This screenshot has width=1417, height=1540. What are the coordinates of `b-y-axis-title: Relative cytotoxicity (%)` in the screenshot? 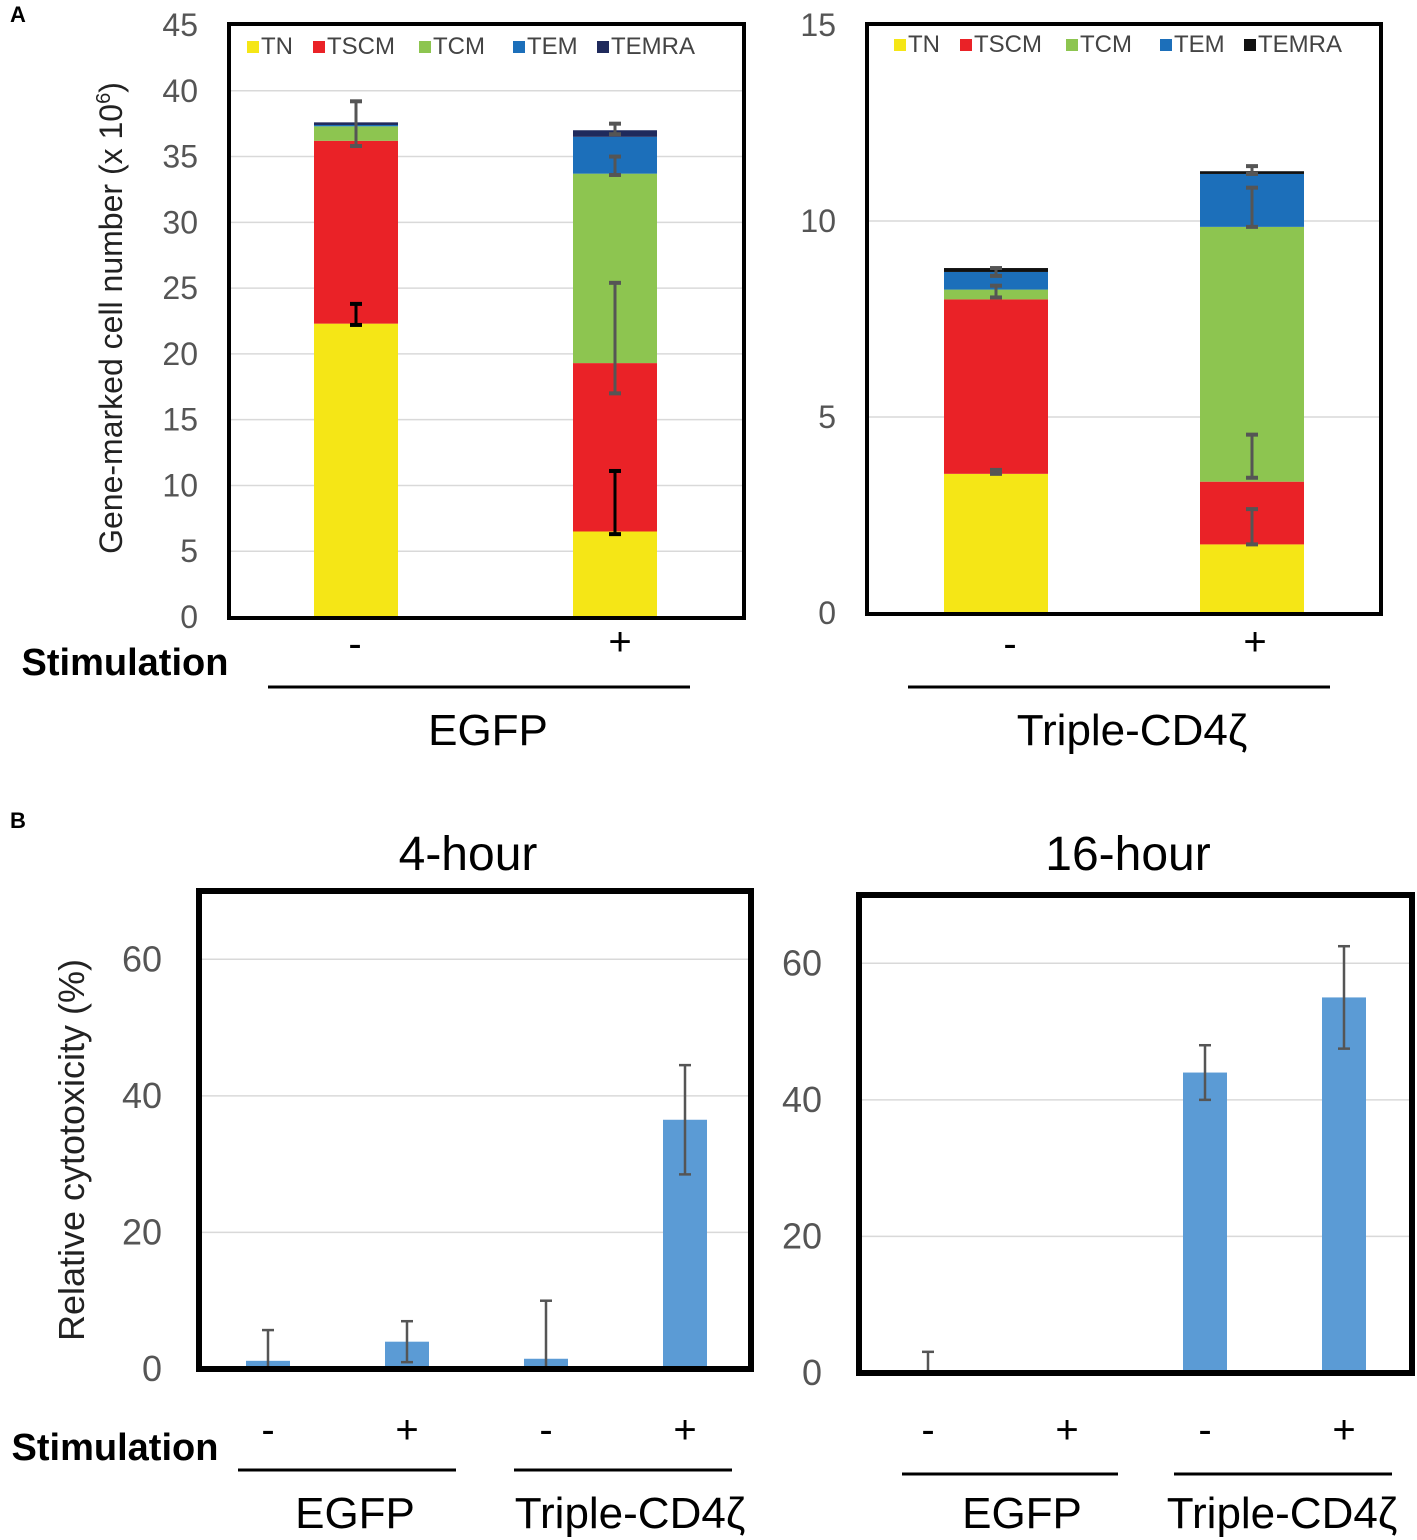 It's located at (71, 1150).